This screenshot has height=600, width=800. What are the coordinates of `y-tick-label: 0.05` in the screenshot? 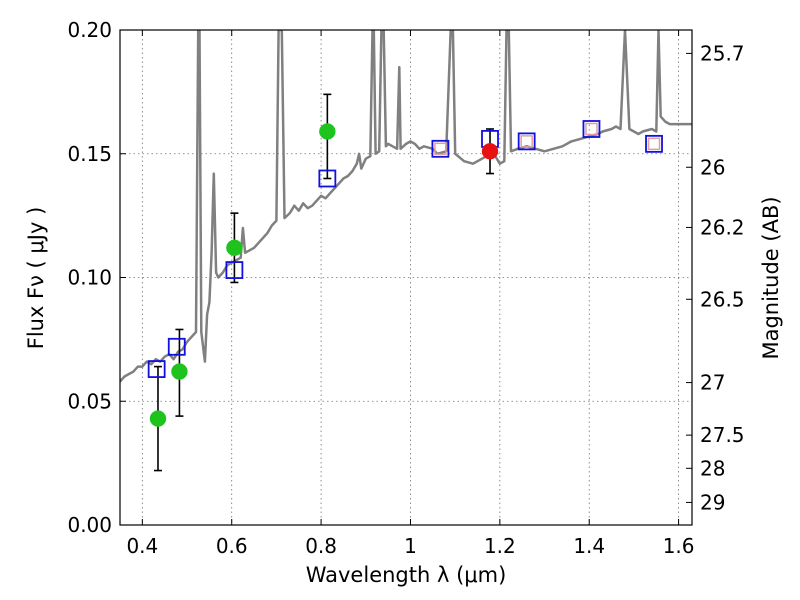 It's located at (89, 401).